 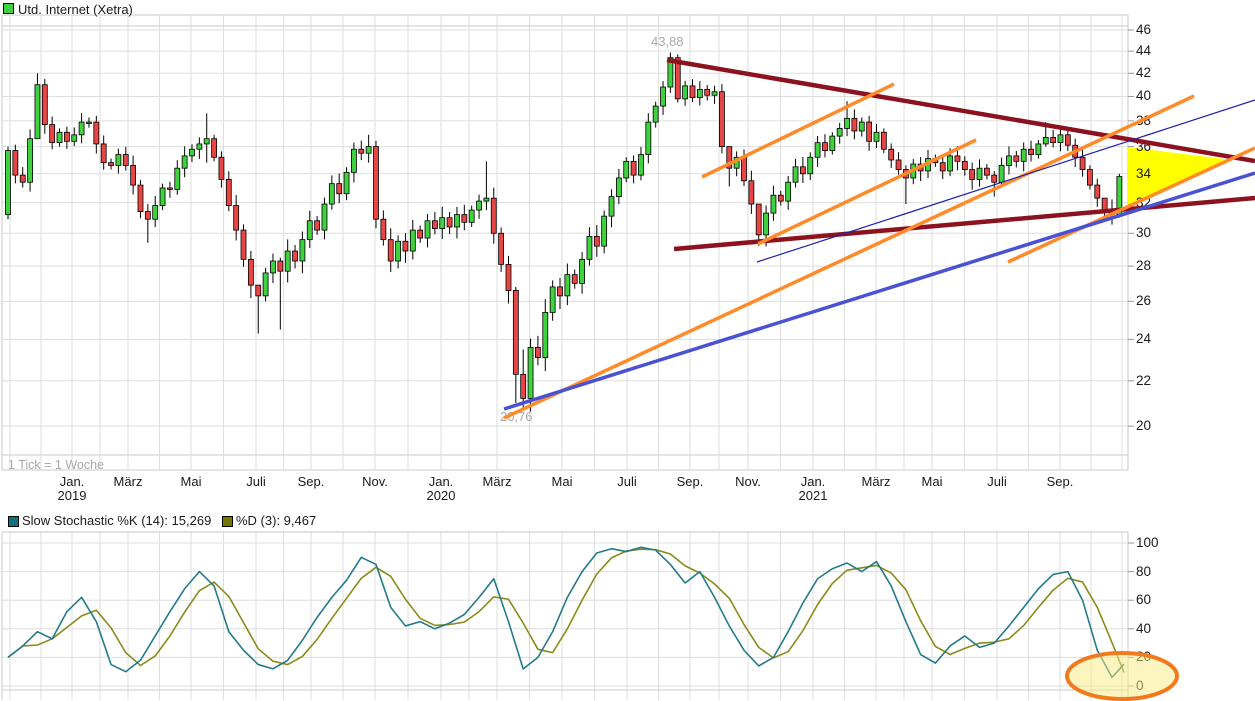 What do you see at coordinates (960, 110) in the screenshot?
I see `trendline-resistance-upper` at bounding box center [960, 110].